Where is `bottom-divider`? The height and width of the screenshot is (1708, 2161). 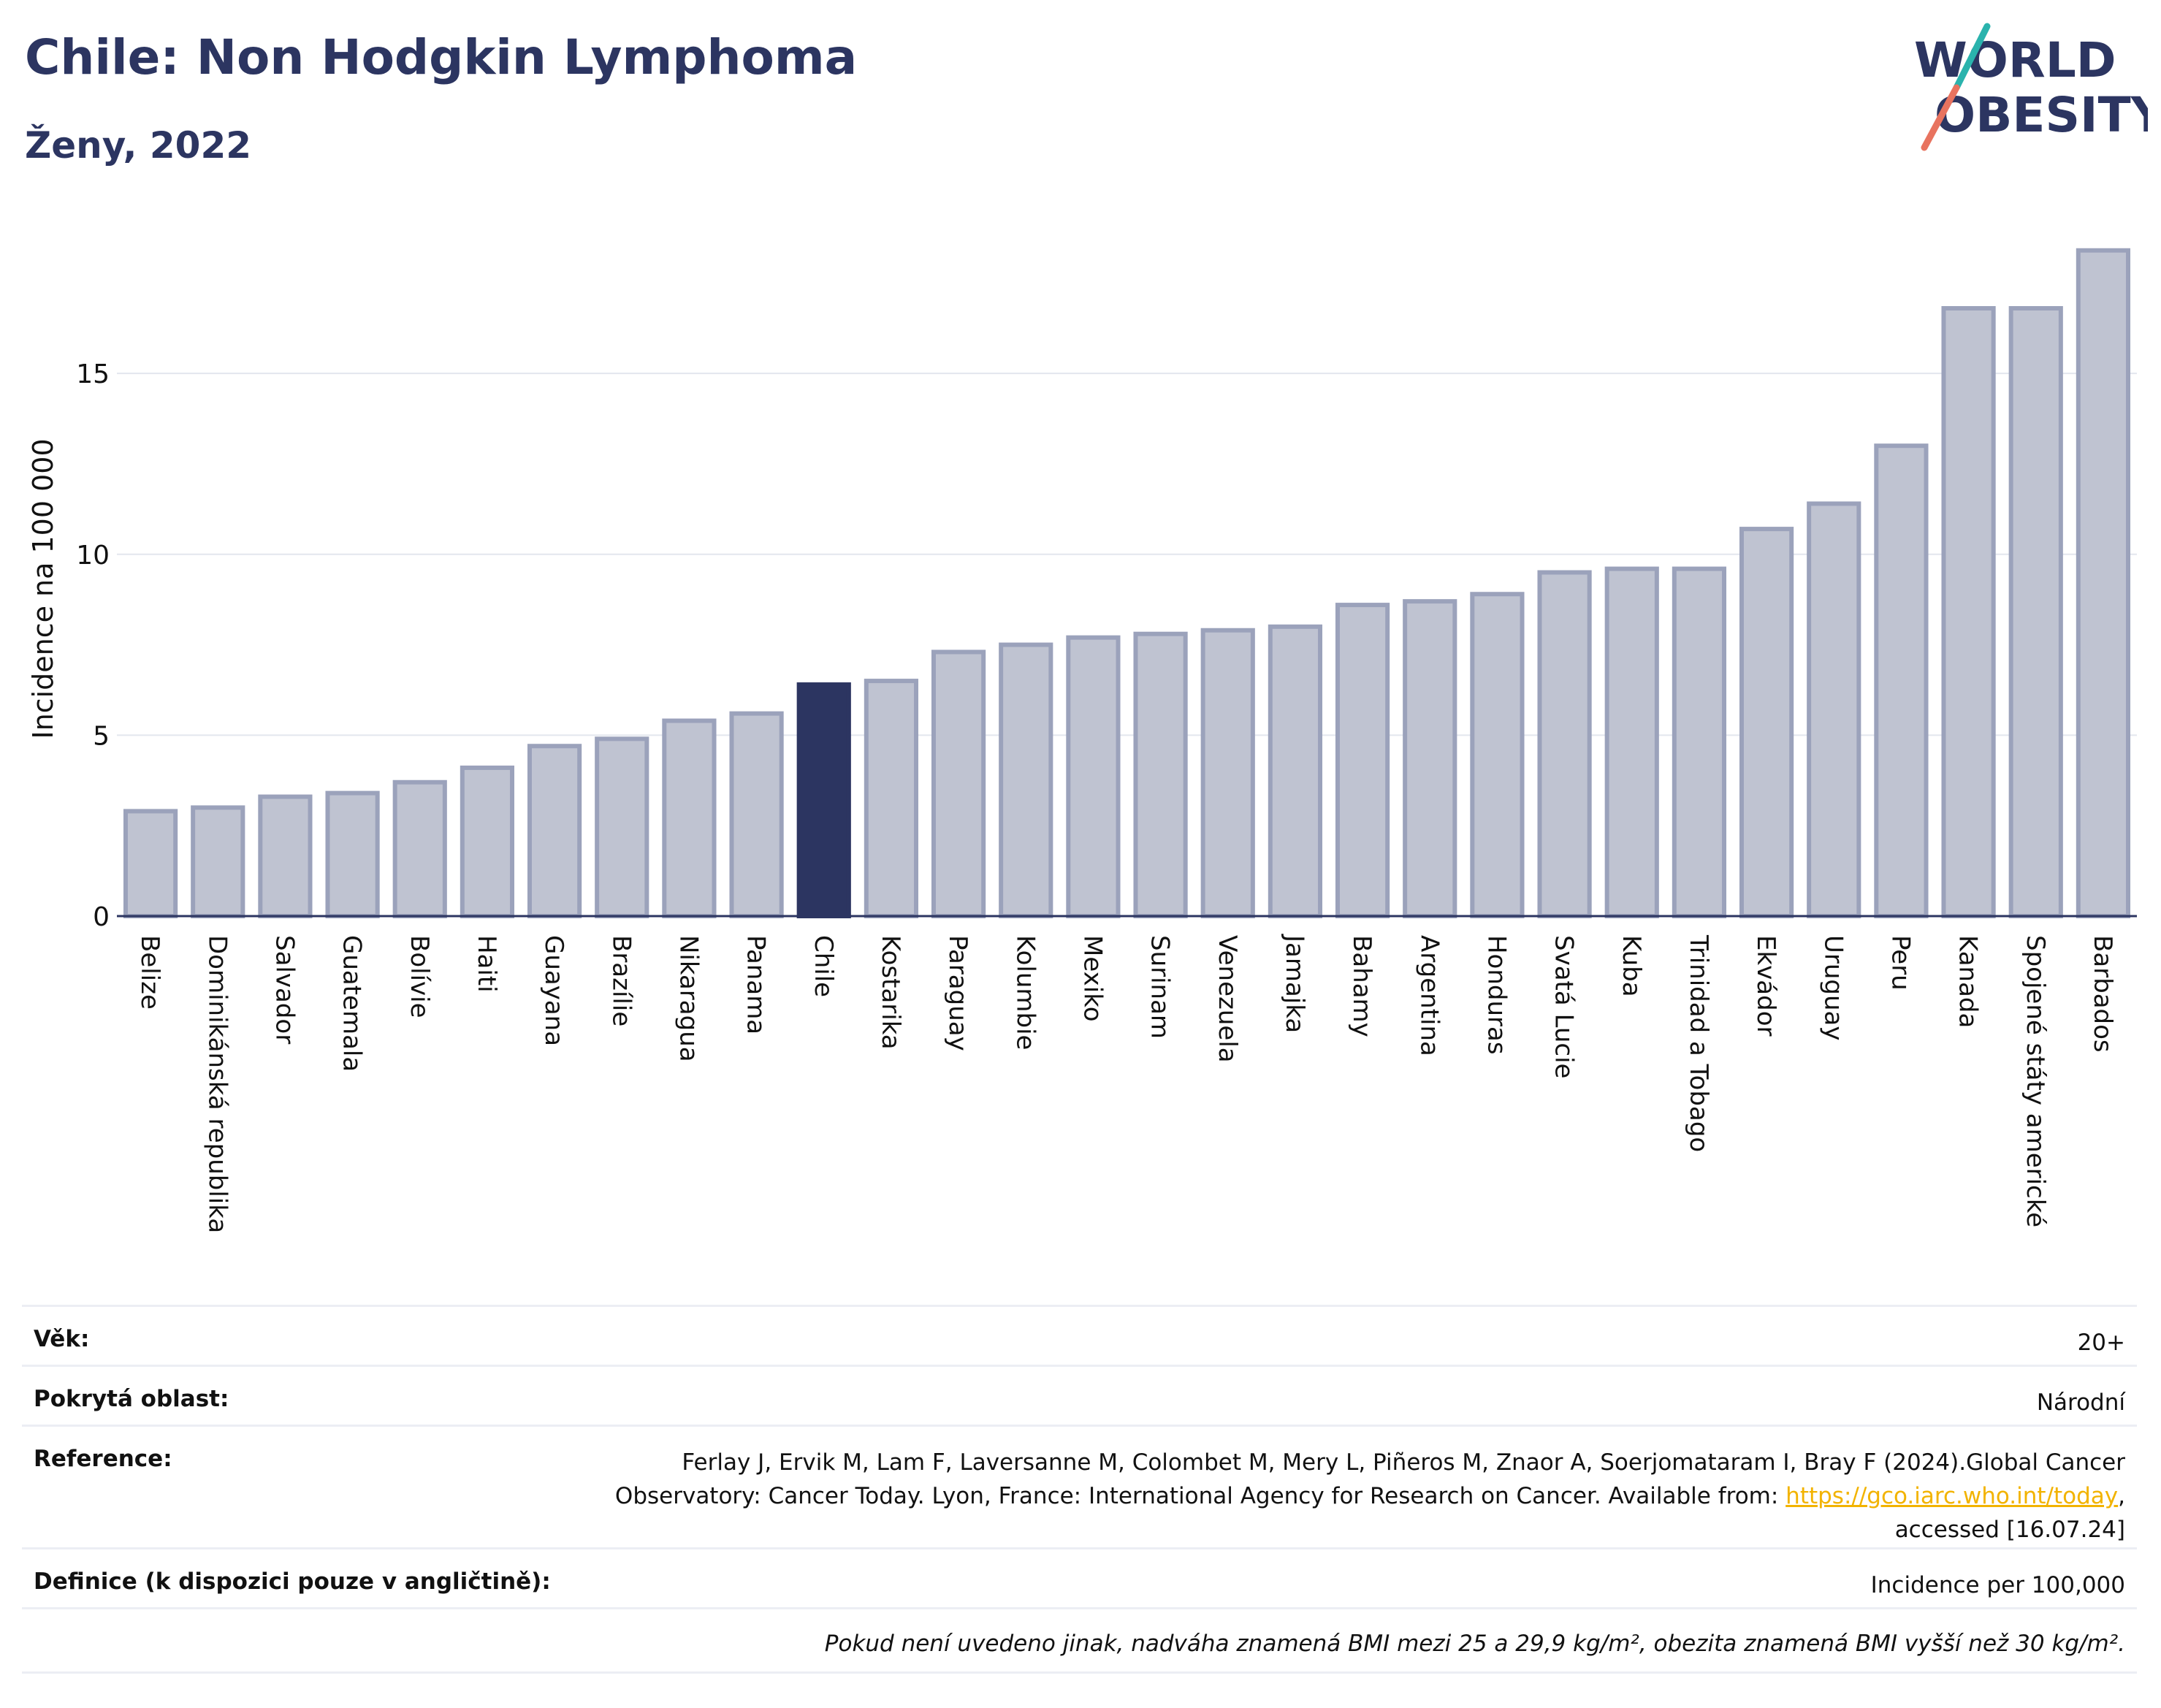
bottom-divider is located at coordinates (1079, 1672).